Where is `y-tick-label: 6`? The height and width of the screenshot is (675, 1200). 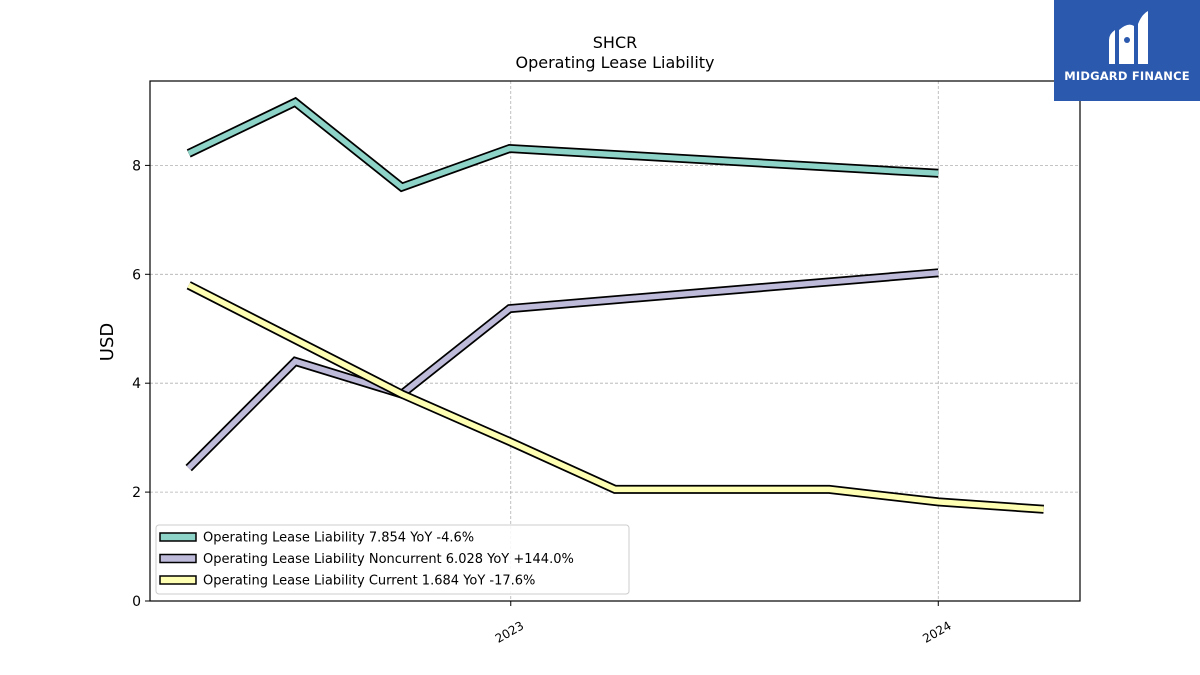 y-tick-label: 6 is located at coordinates (136, 275).